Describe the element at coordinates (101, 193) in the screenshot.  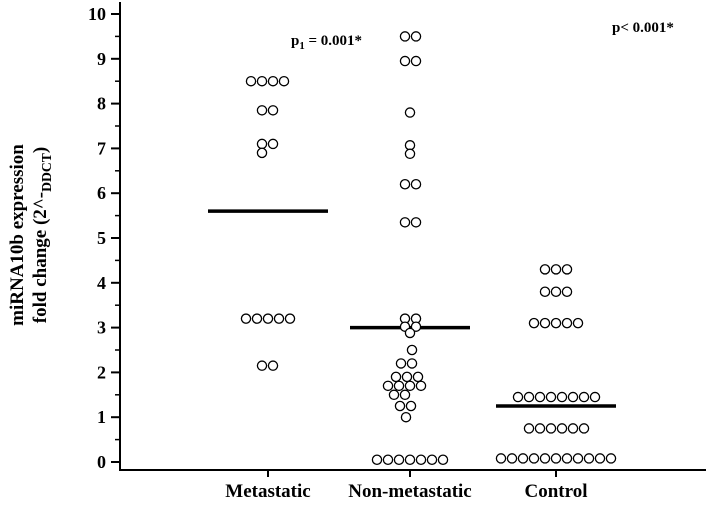
I see `y-tick-label: 6` at that location.